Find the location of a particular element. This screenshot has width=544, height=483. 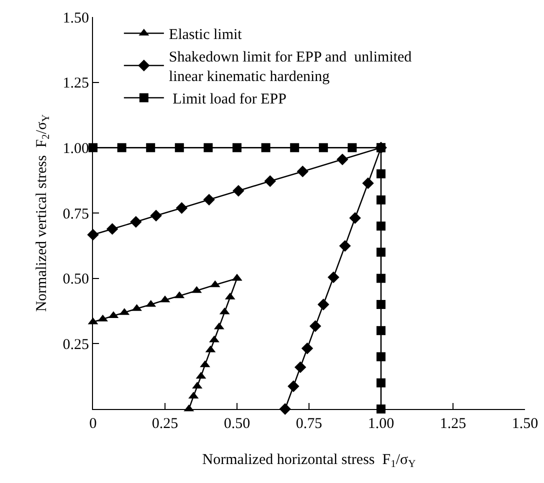

y-tick-label: 1.50 is located at coordinates (75, 18).